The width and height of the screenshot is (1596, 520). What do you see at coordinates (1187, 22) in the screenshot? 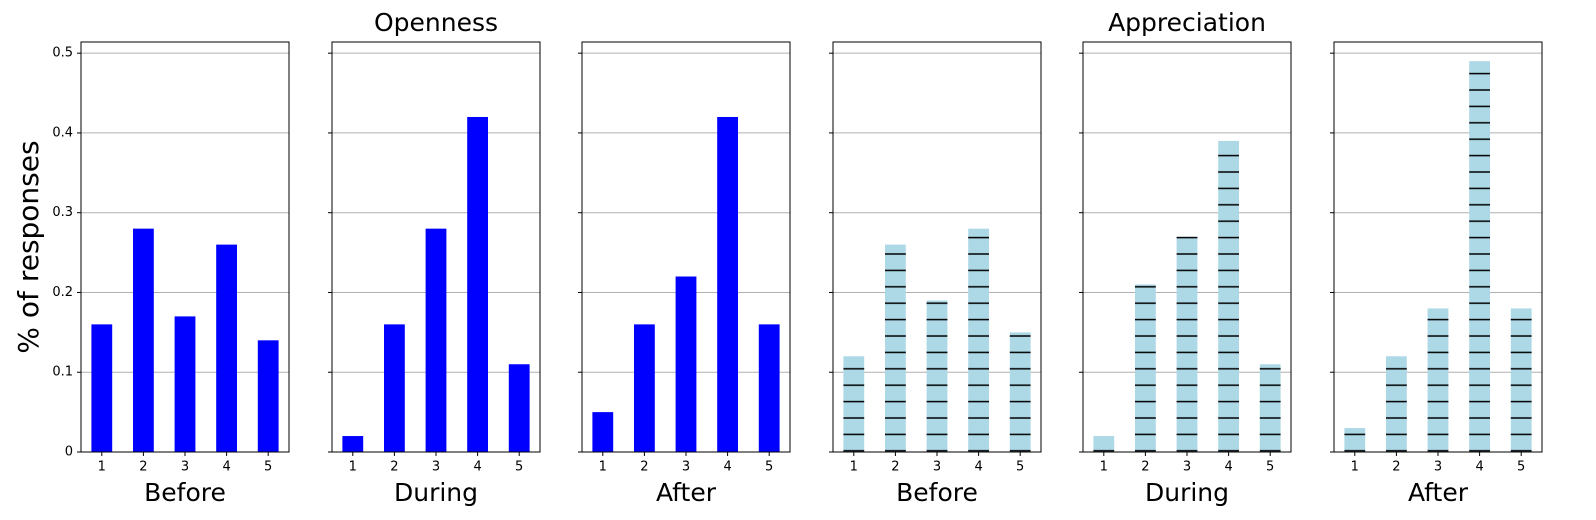
I see `chart-title: Appreciation` at bounding box center [1187, 22].